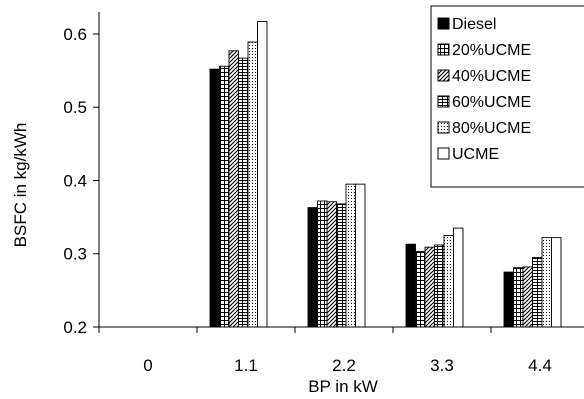 The image size is (584, 399). What do you see at coordinates (344, 365) in the screenshot?
I see `x-tick-label: 2.2` at bounding box center [344, 365].